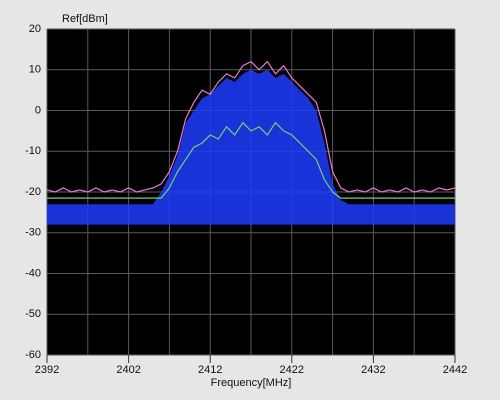 This screenshot has height=400, width=500. Describe the element at coordinates (33, 151) in the screenshot. I see `y-tick-label: -10` at that location.